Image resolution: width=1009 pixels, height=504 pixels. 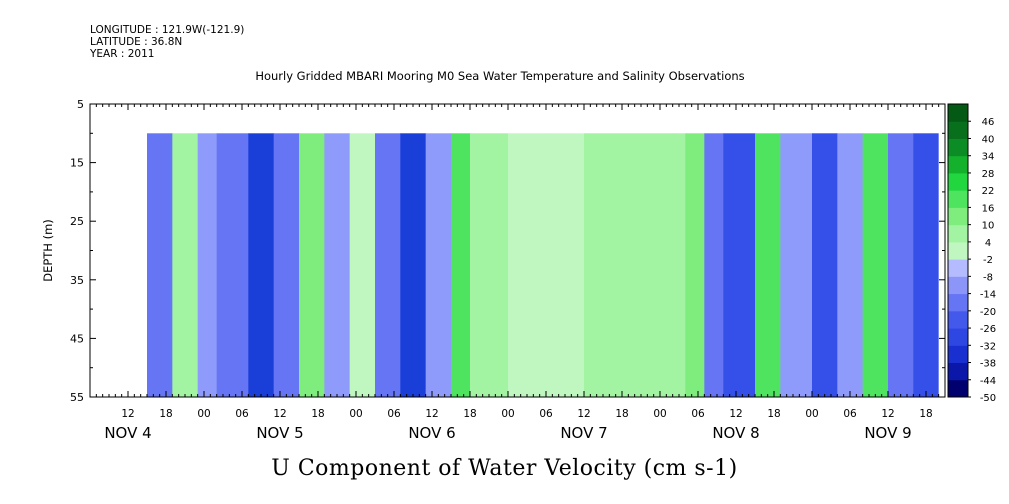 I want to click on x-day-label: NOV 4, so click(x=127, y=433).